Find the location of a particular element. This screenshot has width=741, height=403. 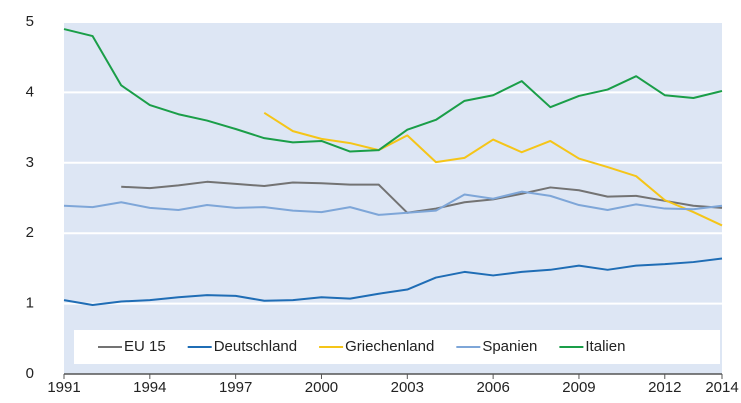

y-tick-label: 0 is located at coordinates (30, 373).